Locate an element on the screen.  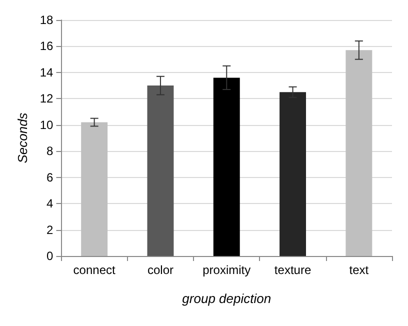
y-tick-label: 8 is located at coordinates (50, 151).